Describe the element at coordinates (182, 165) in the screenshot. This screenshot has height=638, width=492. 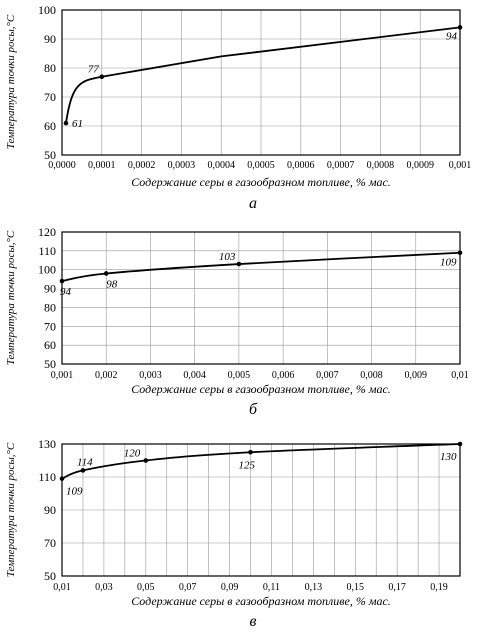
I see `x-tick-label: 0,0003` at that location.